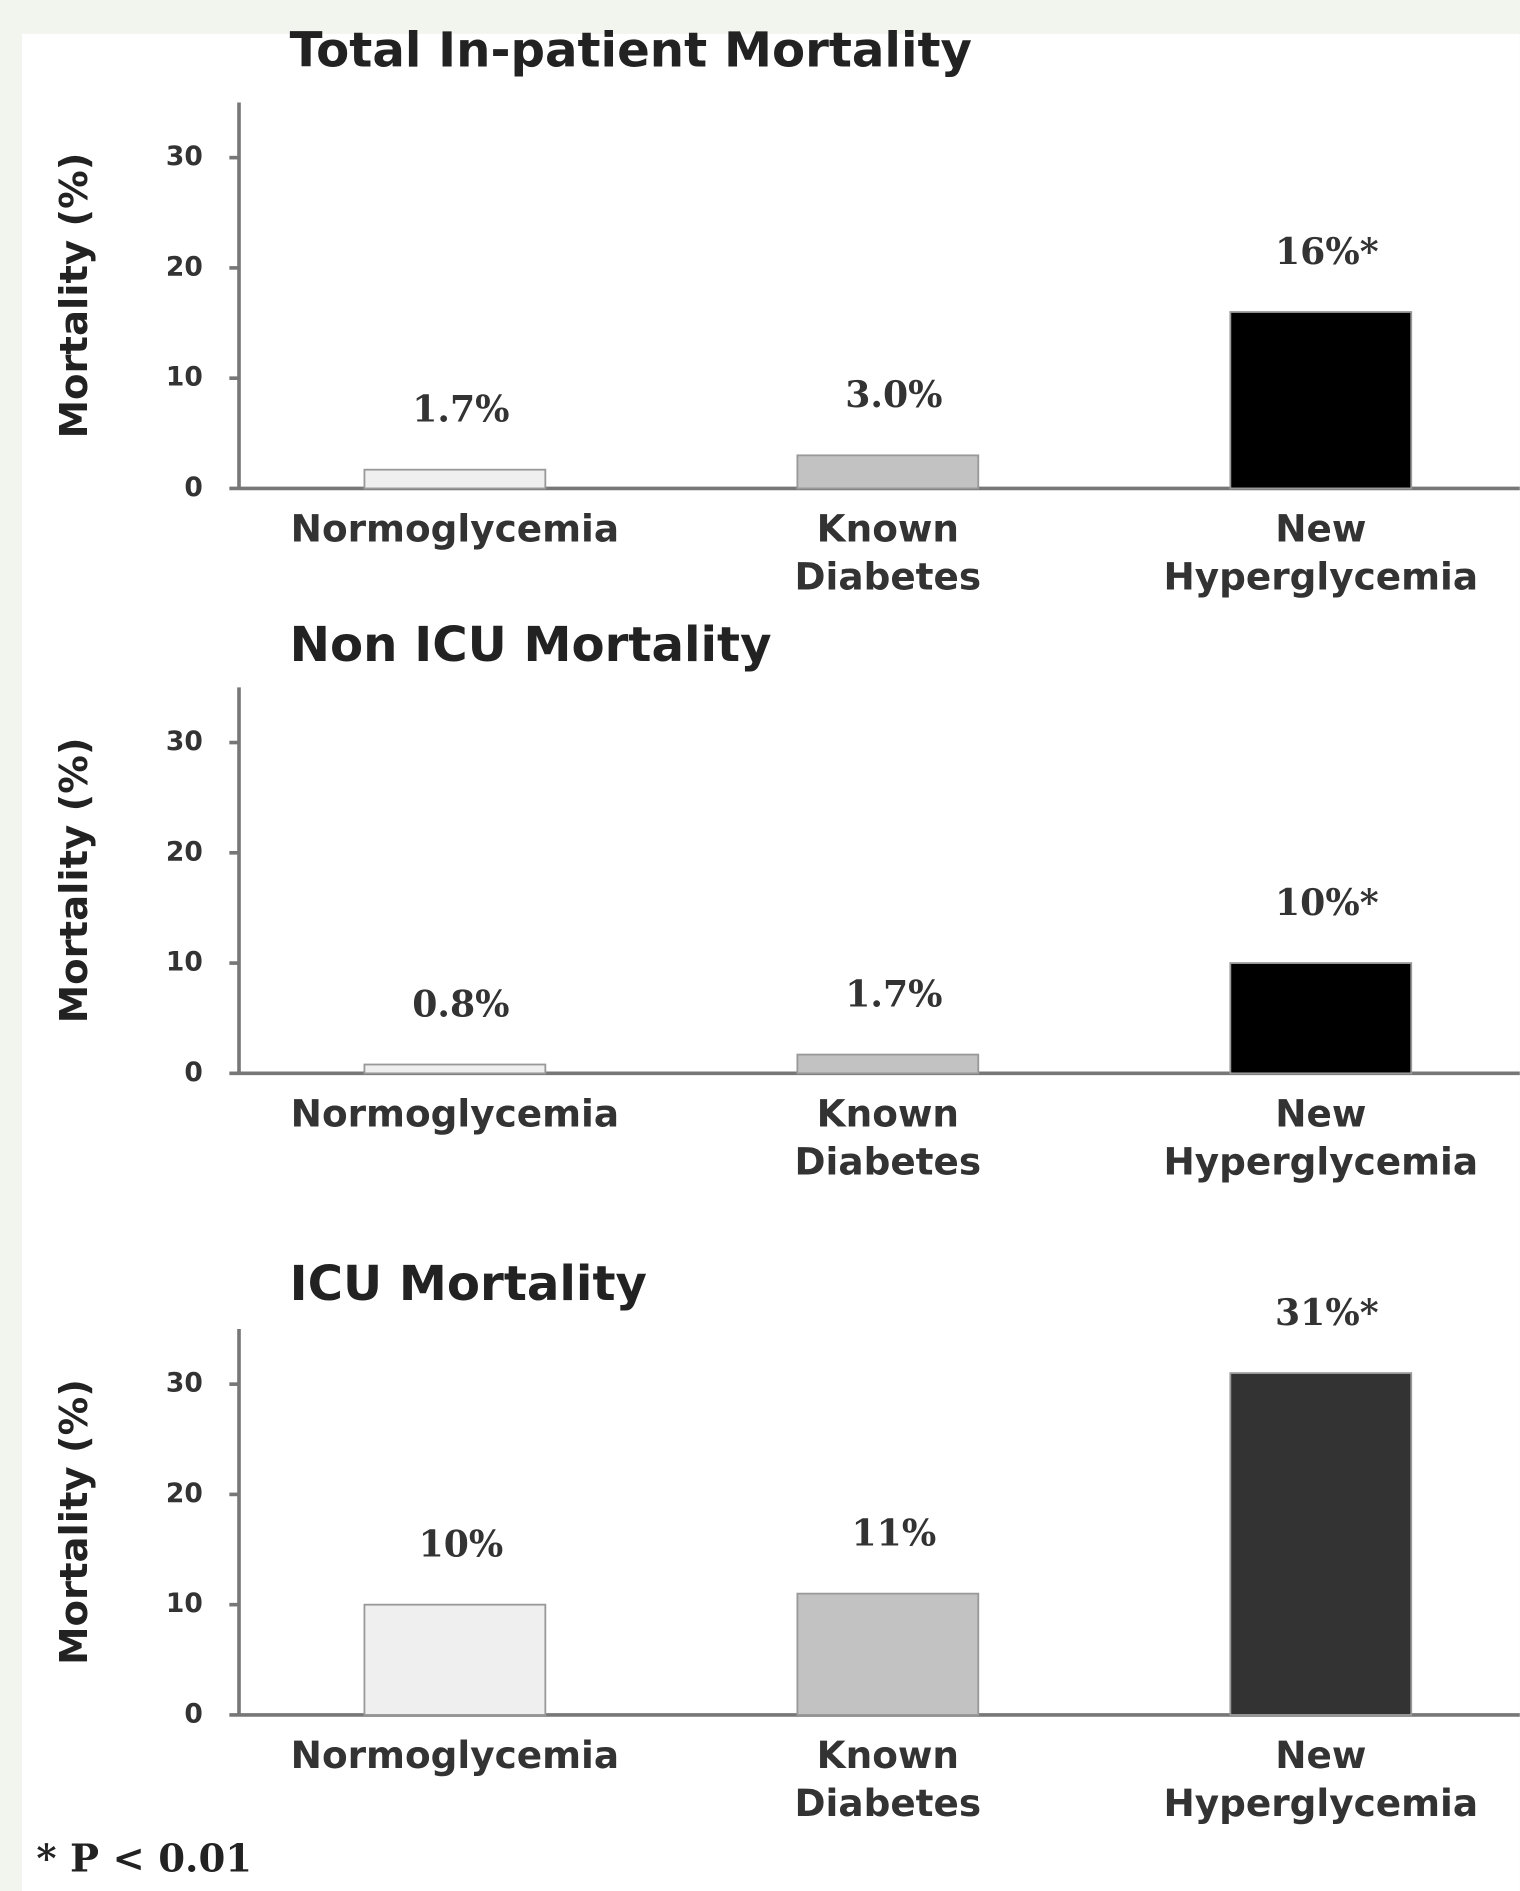 The width and height of the screenshot is (1520, 1891). What do you see at coordinates (631, 50) in the screenshot?
I see `chart-title: Total In-patient Mortality` at bounding box center [631, 50].